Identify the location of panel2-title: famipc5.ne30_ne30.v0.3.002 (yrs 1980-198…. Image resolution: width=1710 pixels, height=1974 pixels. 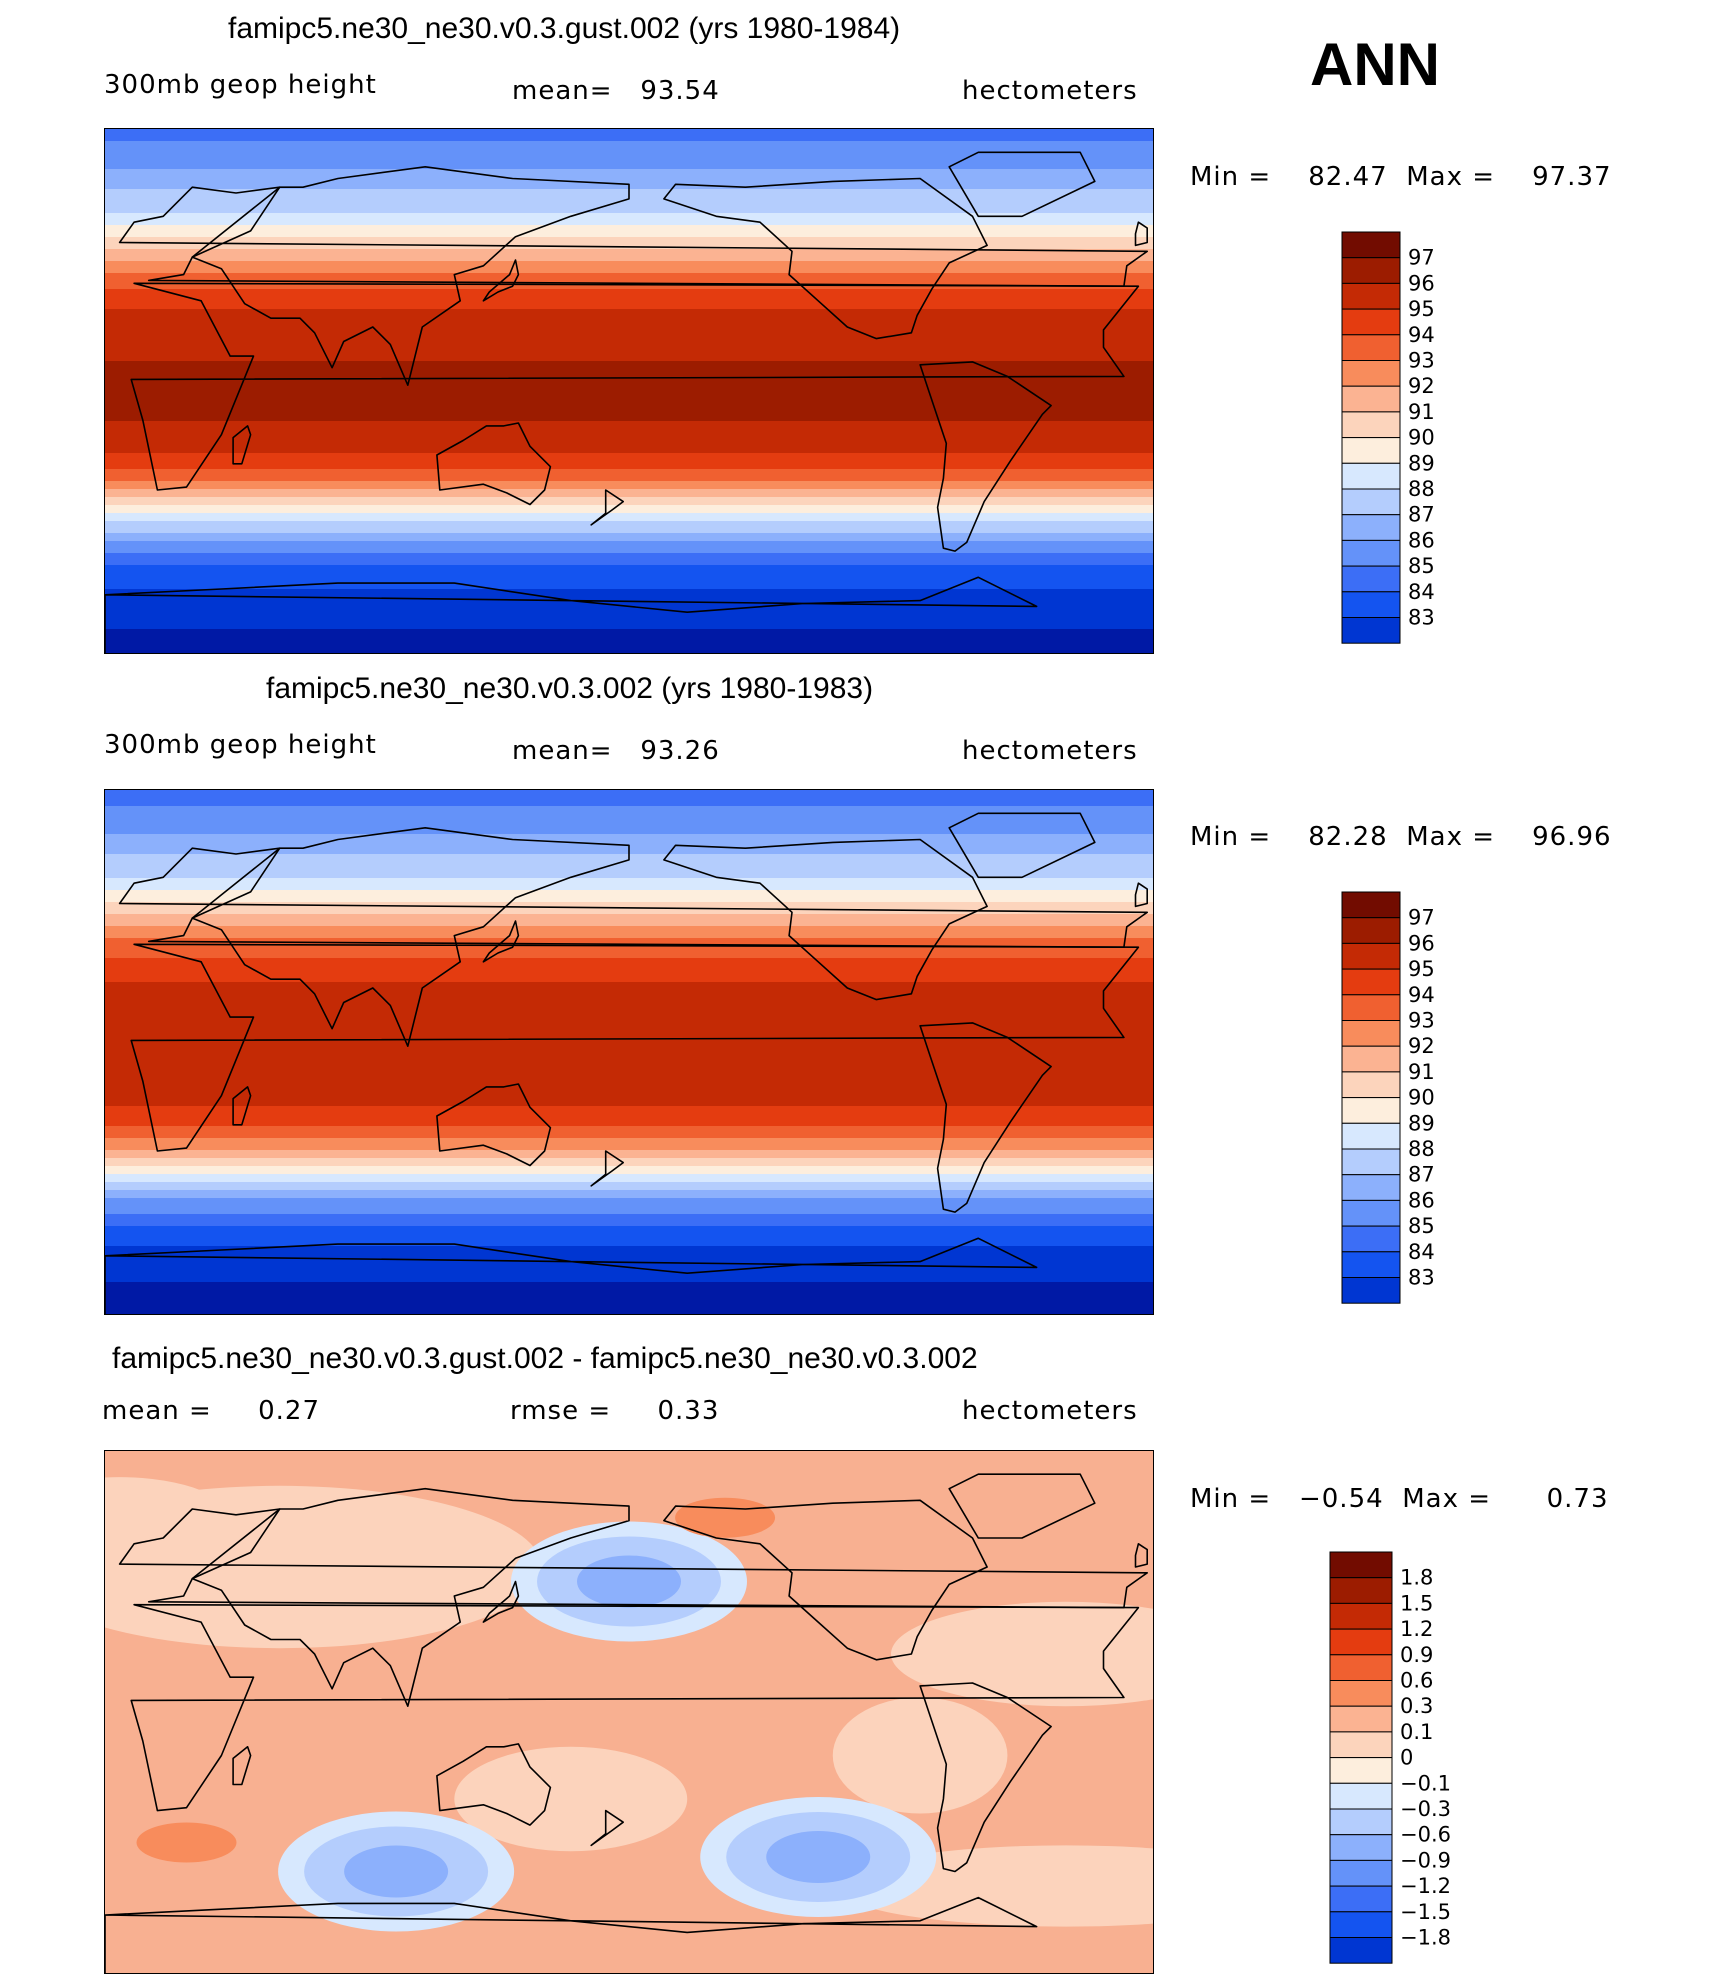
(570, 688).